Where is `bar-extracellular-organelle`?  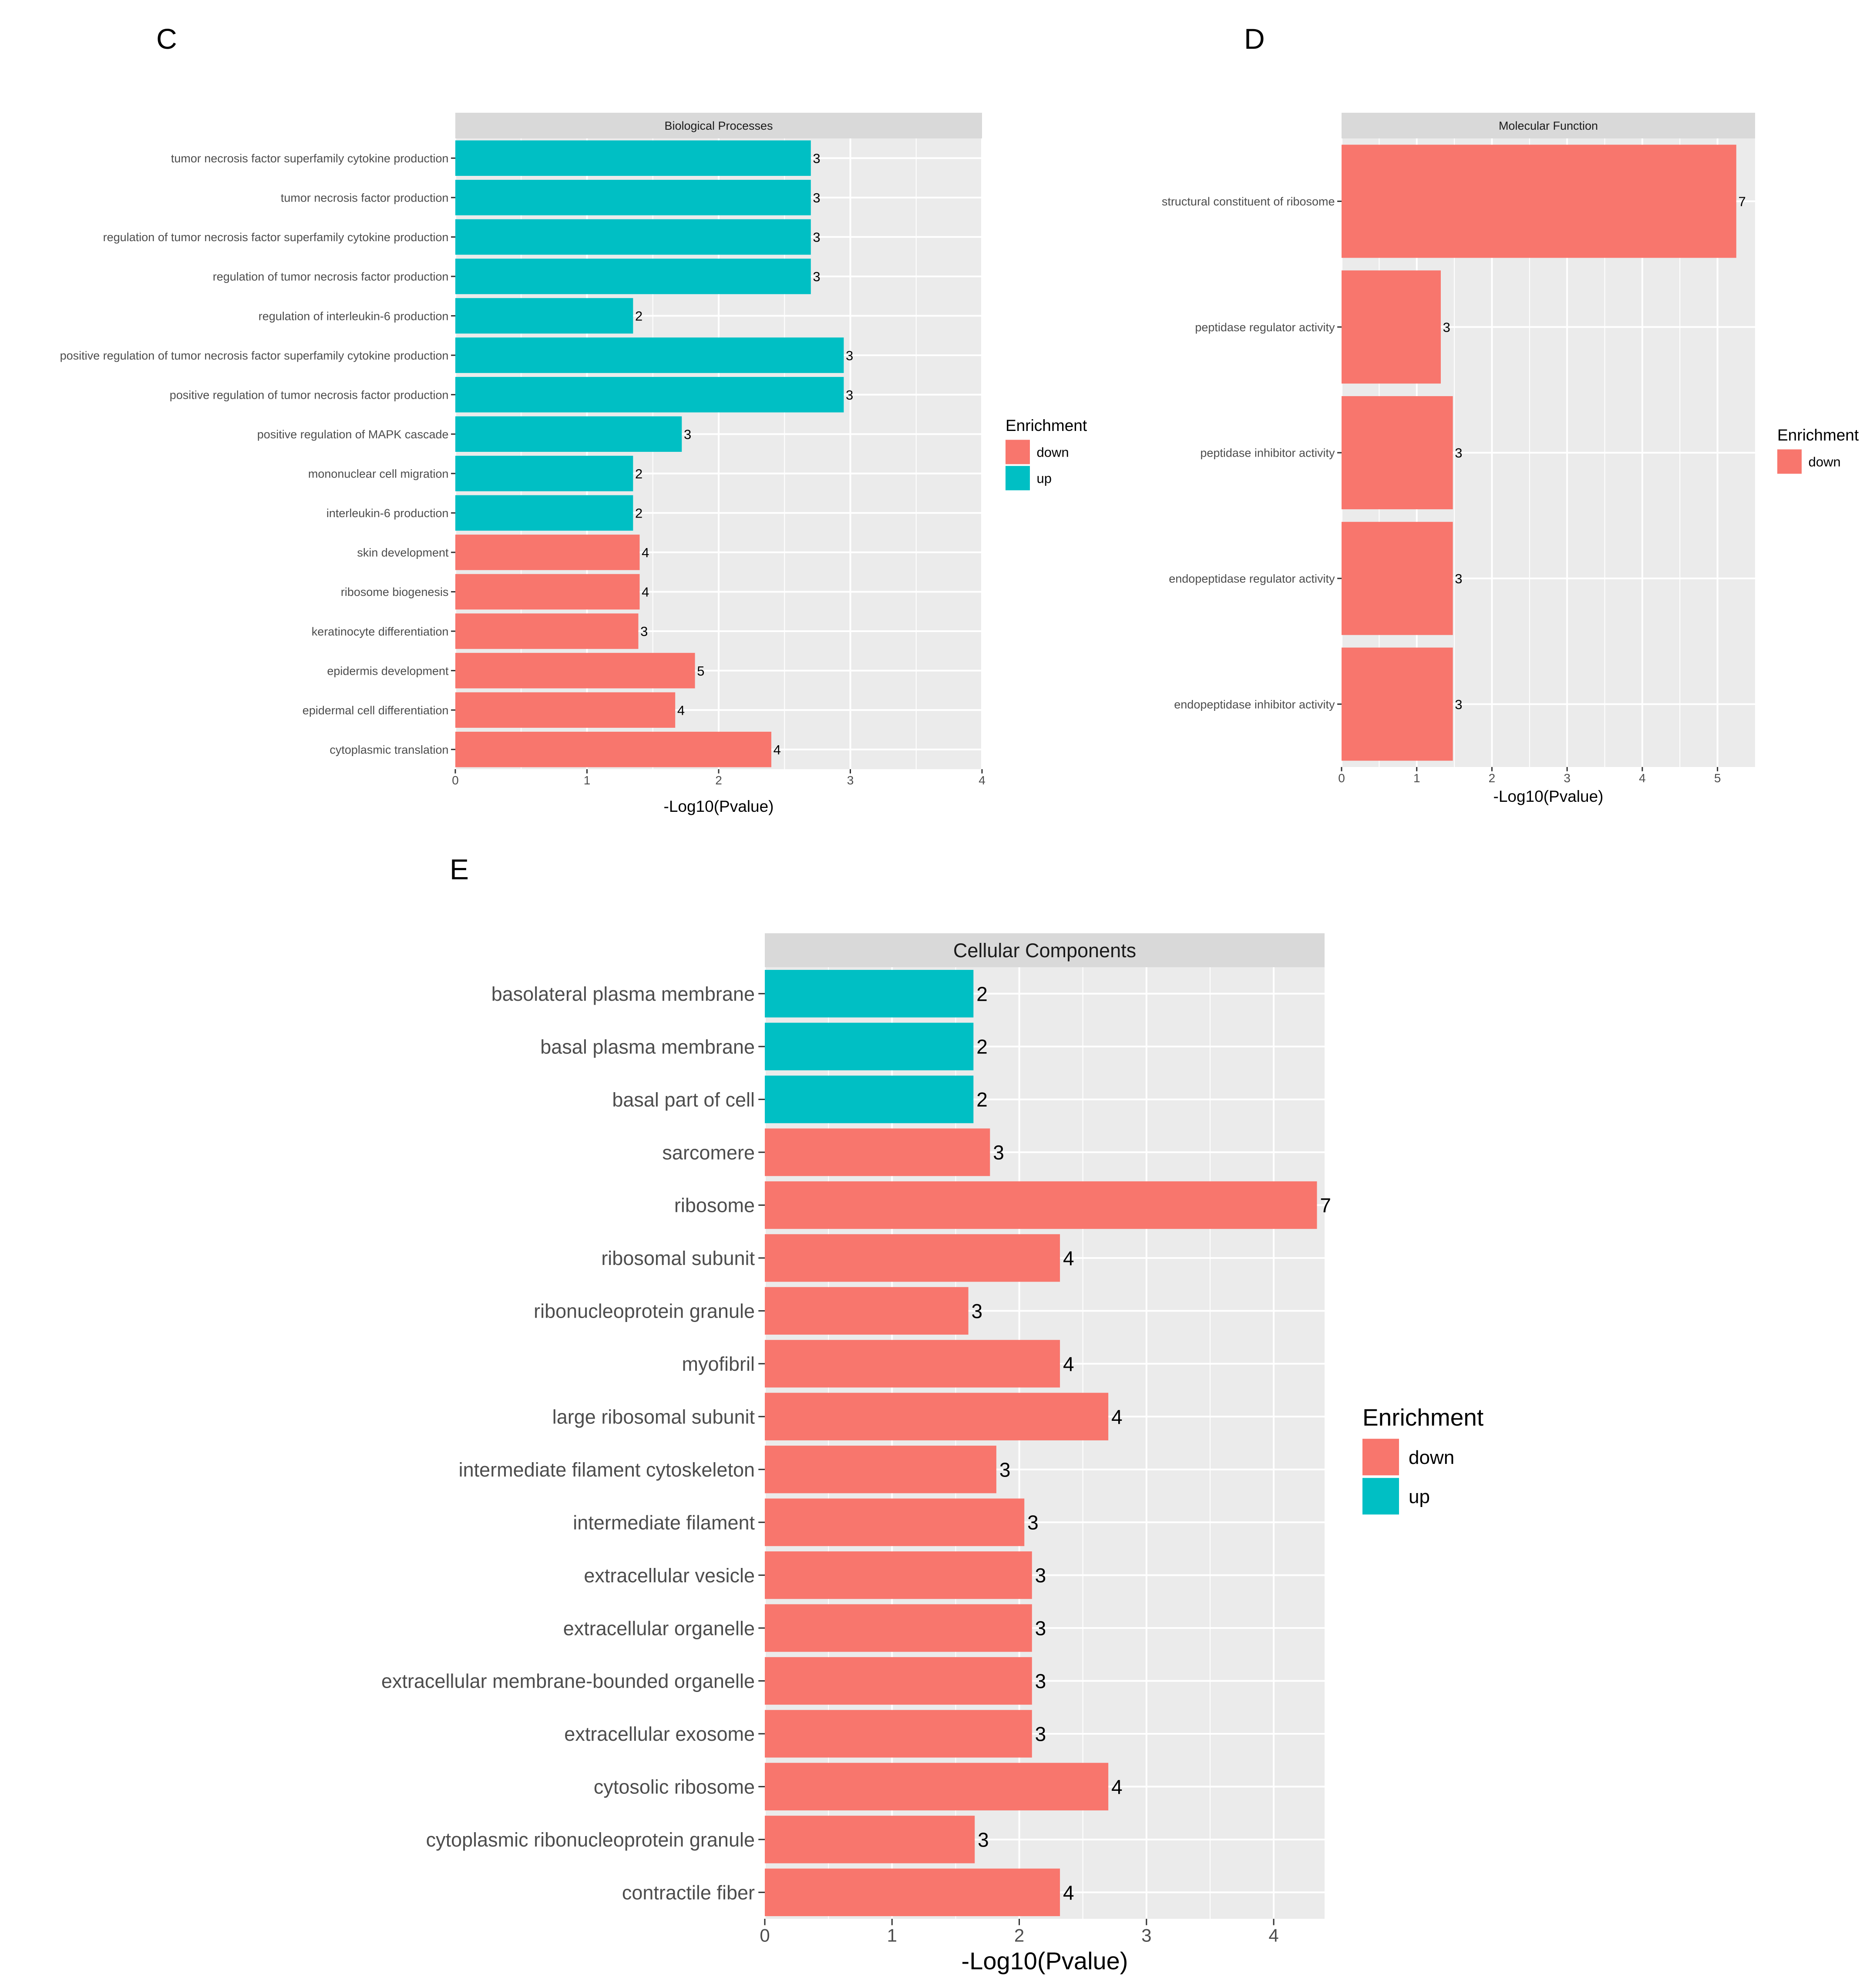
bar-extracellular-organelle is located at coordinates (898, 1628).